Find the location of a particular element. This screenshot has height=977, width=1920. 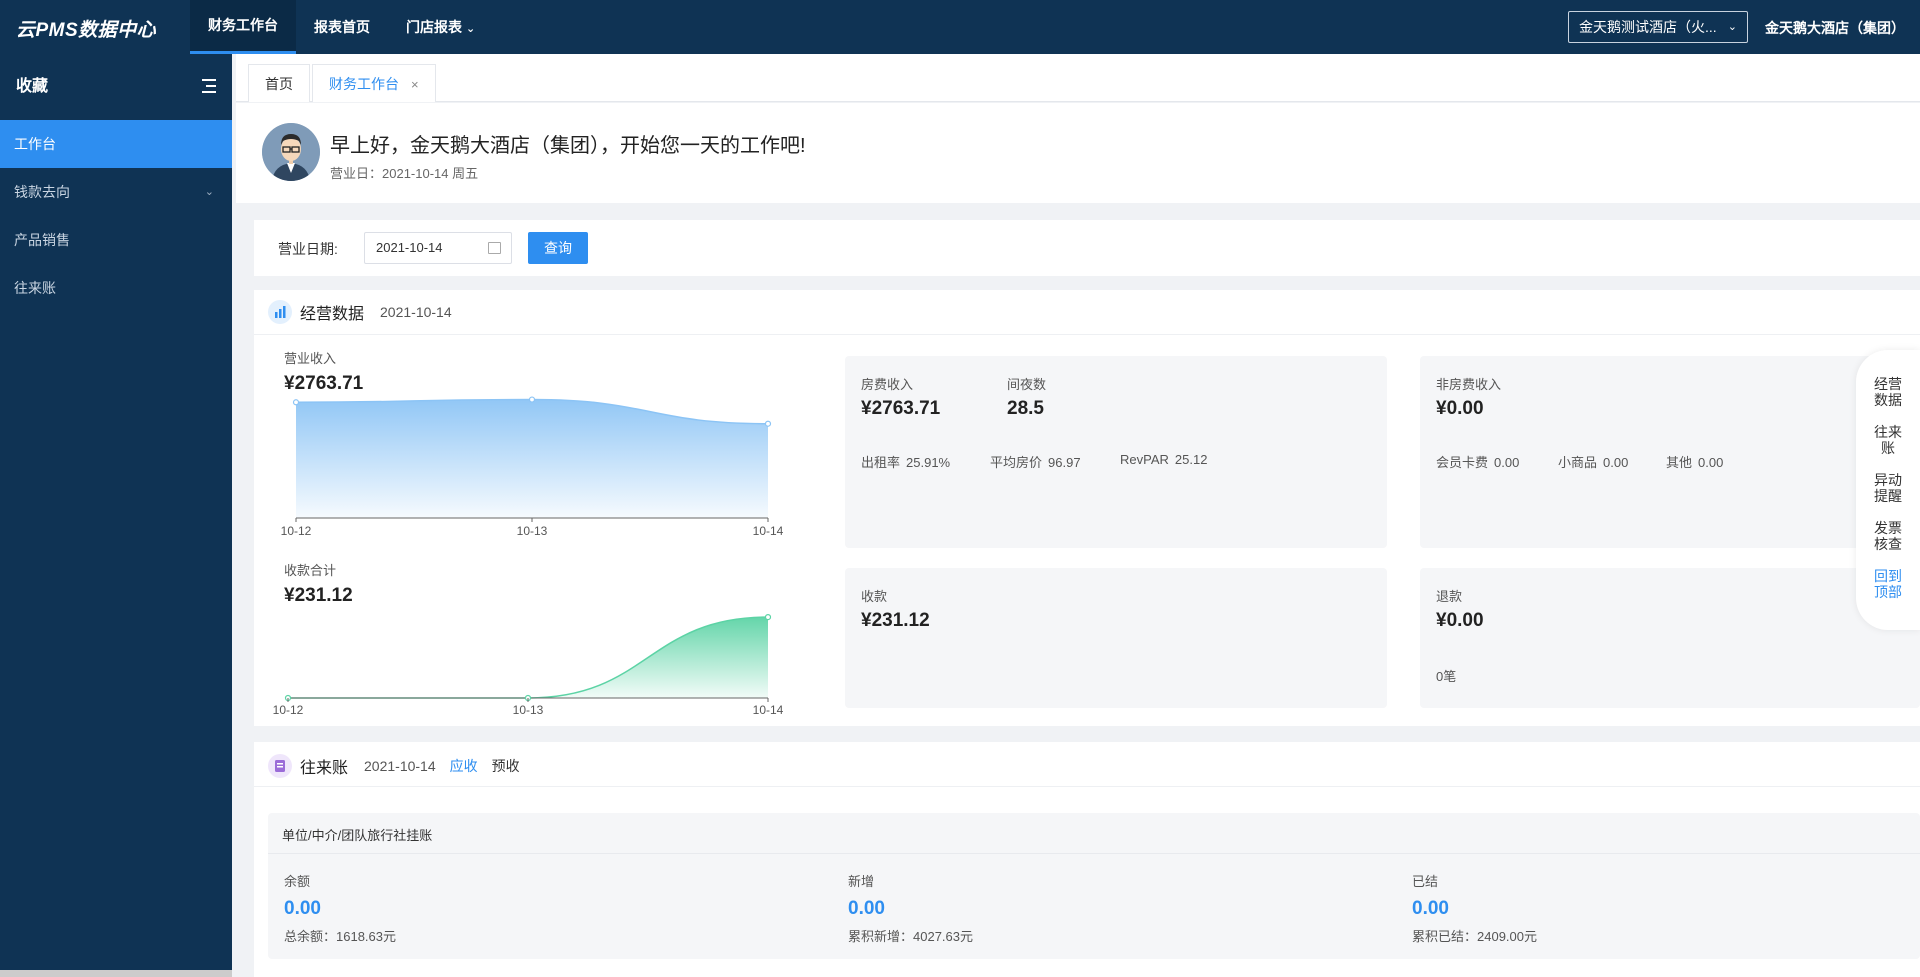

quick-nav-label: 发票核查 is located at coordinates (1888, 536).